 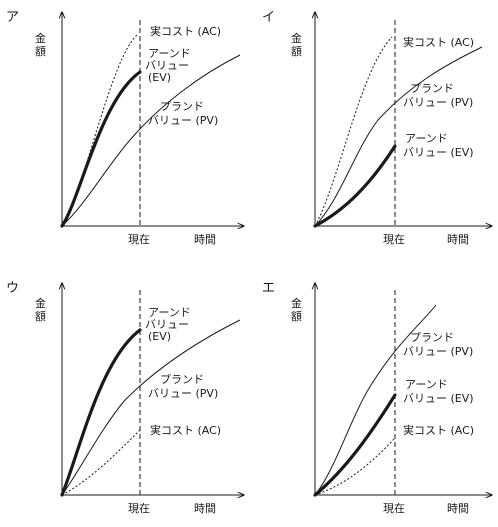 What do you see at coordinates (151, 407) in the screenshot?
I see `panel-u-pv-curve` at bounding box center [151, 407].